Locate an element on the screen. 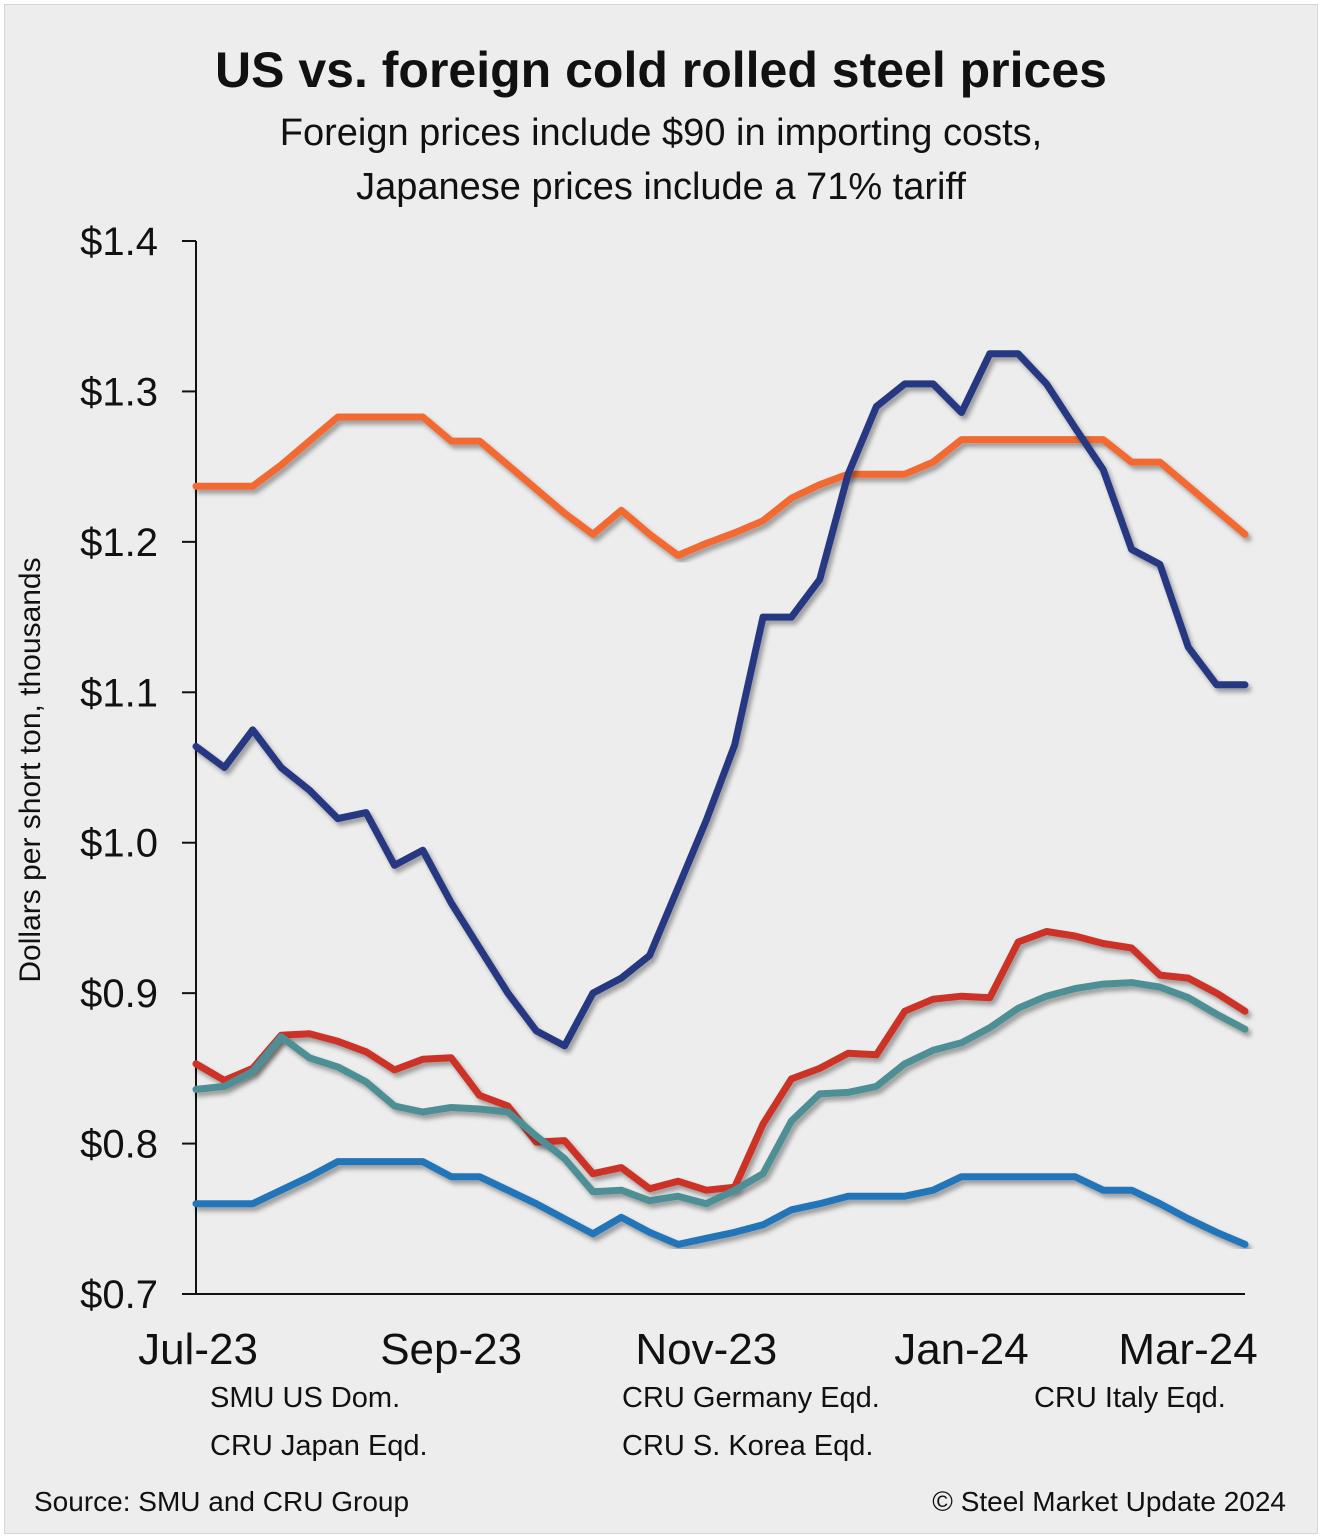 The image size is (1322, 1538). y-tick-label: $0.7 is located at coordinates (119, 1295).